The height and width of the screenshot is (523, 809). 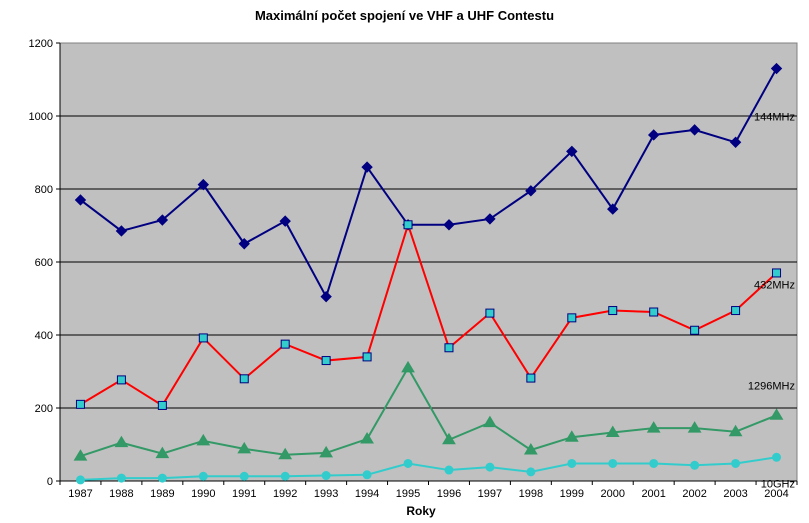 I want to click on x-tick-label: 1996, so click(x=449, y=494).